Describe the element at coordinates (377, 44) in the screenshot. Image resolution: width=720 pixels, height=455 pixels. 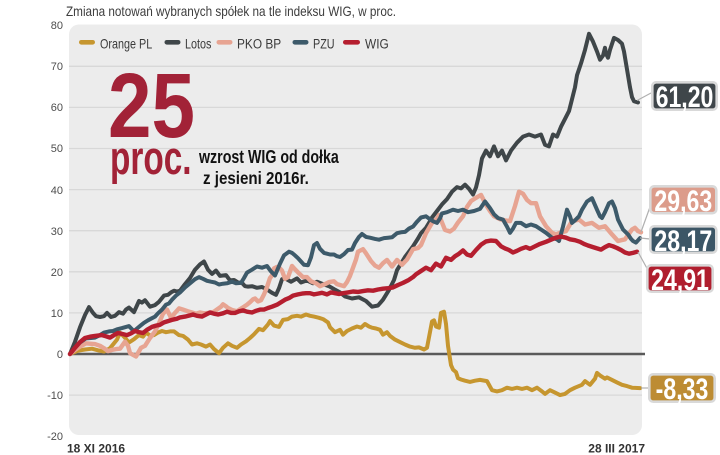
I see `svg-text: WIG` at that location.